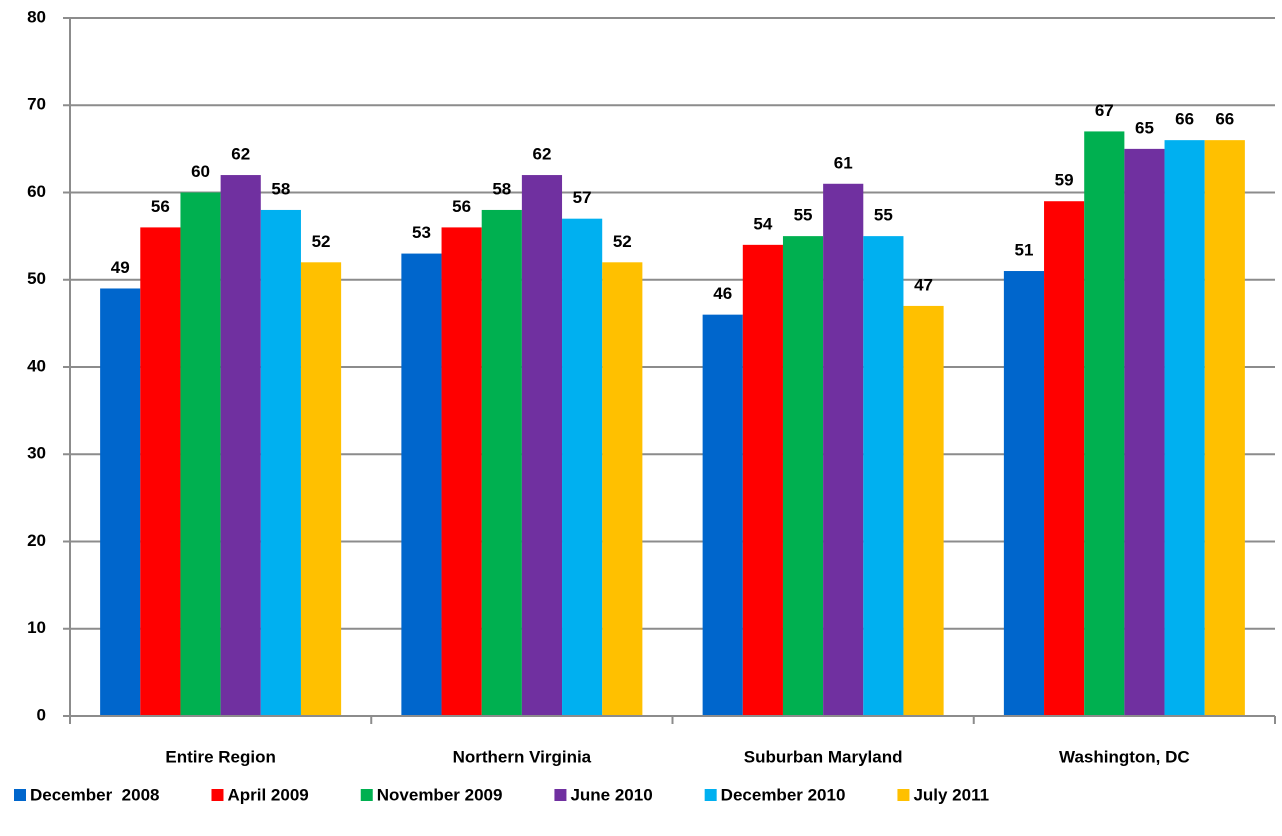  I want to click on x-tick-label: Washington, DC, so click(1124, 756).